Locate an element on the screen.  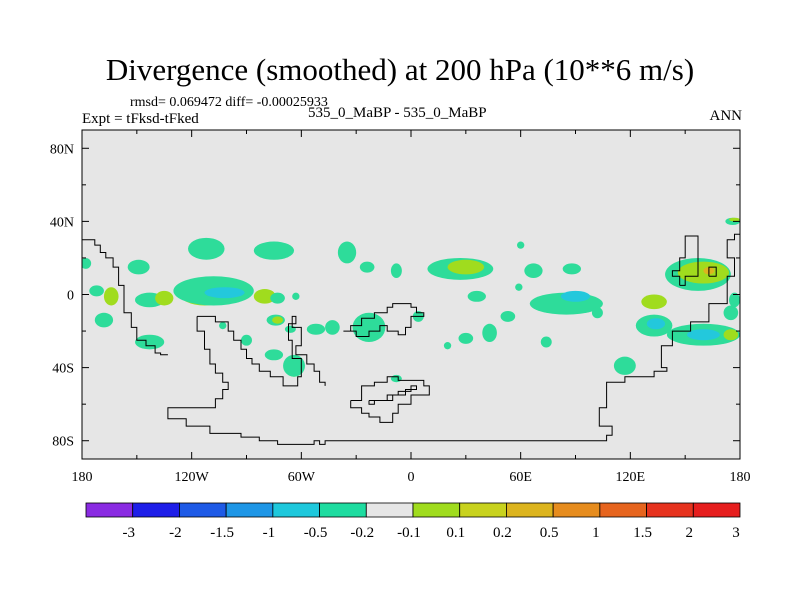
colorbar-label: -0.2 is located at coordinates (362, 533).